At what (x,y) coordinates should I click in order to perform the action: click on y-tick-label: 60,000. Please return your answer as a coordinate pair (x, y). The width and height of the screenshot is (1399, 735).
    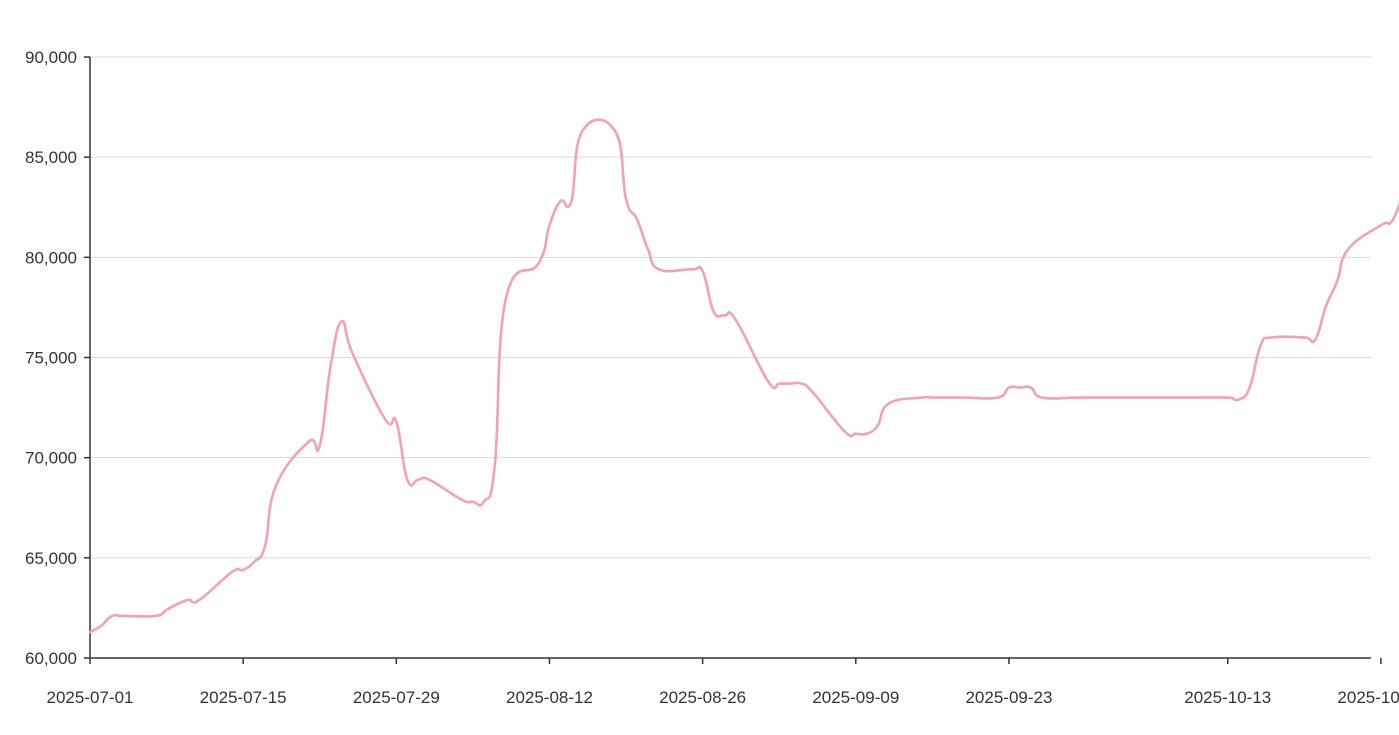
    Looking at the image, I should click on (51, 658).